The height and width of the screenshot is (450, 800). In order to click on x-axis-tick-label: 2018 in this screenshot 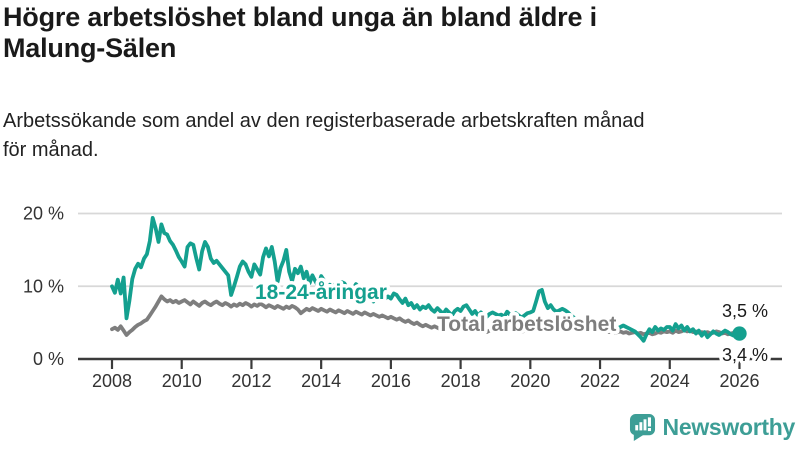, I will do `click(461, 381)`.